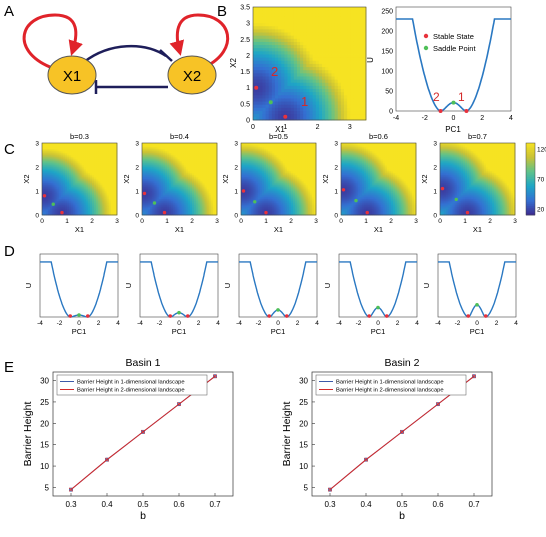  Describe the element at coordinates (248, 121) in the screenshot. I see `heatmap-b-ytick: 0` at that location.